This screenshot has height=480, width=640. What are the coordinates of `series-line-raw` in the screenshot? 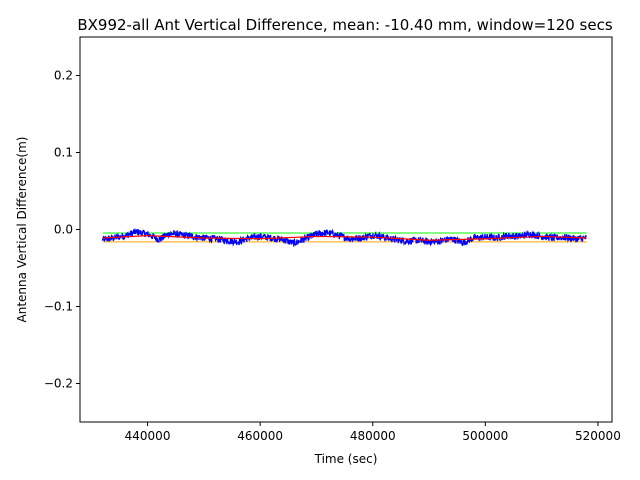 It's located at (344, 237).